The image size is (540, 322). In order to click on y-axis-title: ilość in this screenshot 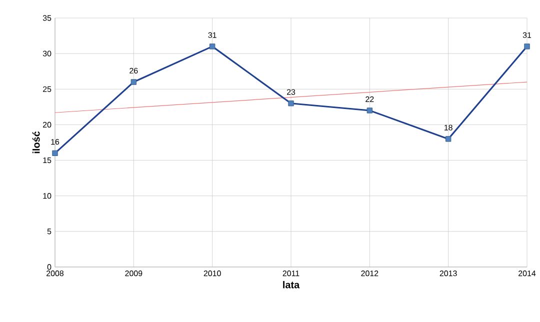, I will do `click(36, 142)`.